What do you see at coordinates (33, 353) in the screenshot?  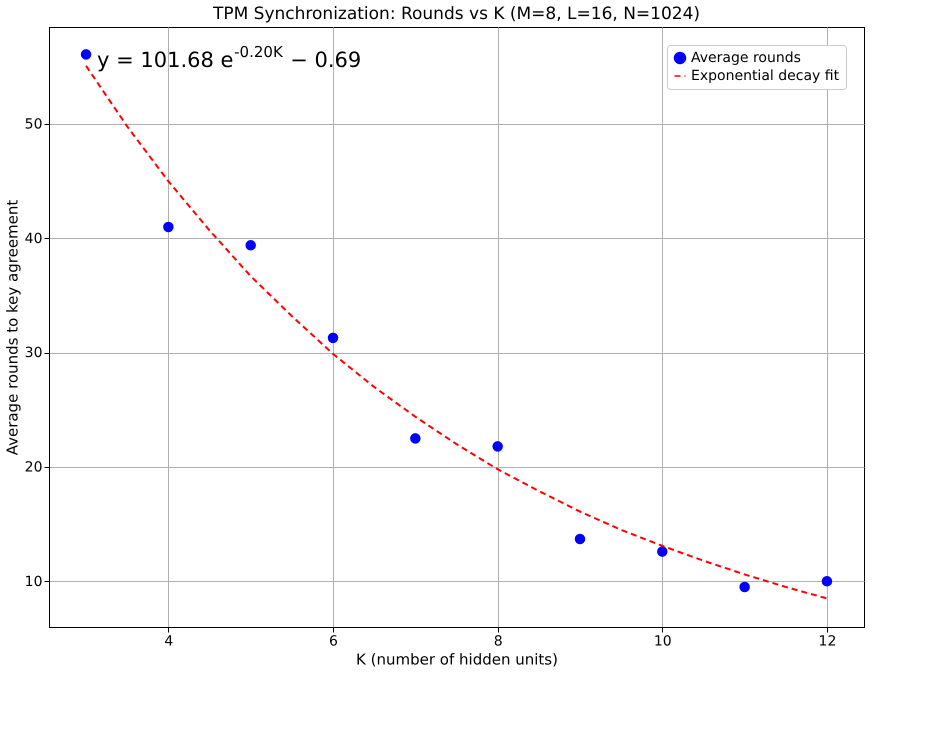 I see `y-tick-label: 30` at bounding box center [33, 353].